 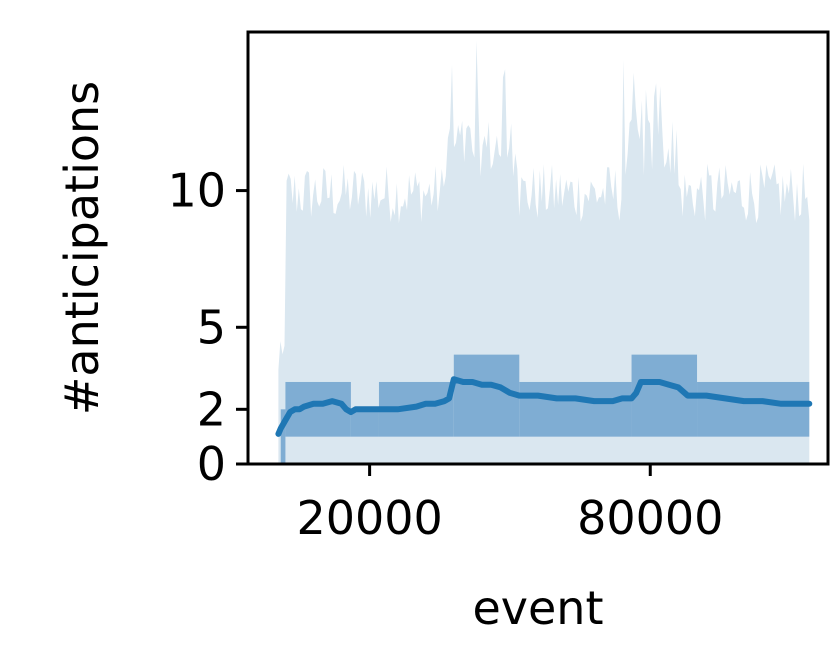 I want to click on y-tick-label: 10, so click(x=196, y=191).